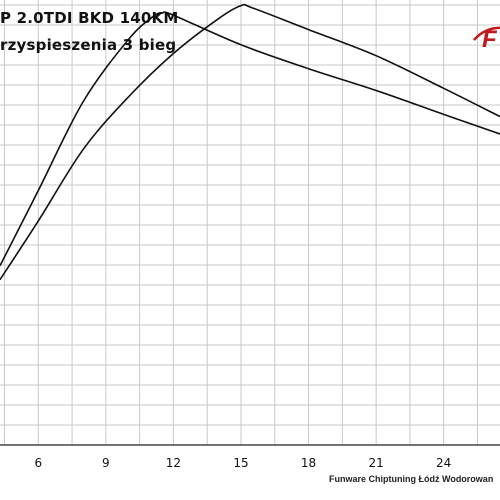  What do you see at coordinates (443, 463) in the screenshot?
I see `x-tick-label: 24` at bounding box center [443, 463].